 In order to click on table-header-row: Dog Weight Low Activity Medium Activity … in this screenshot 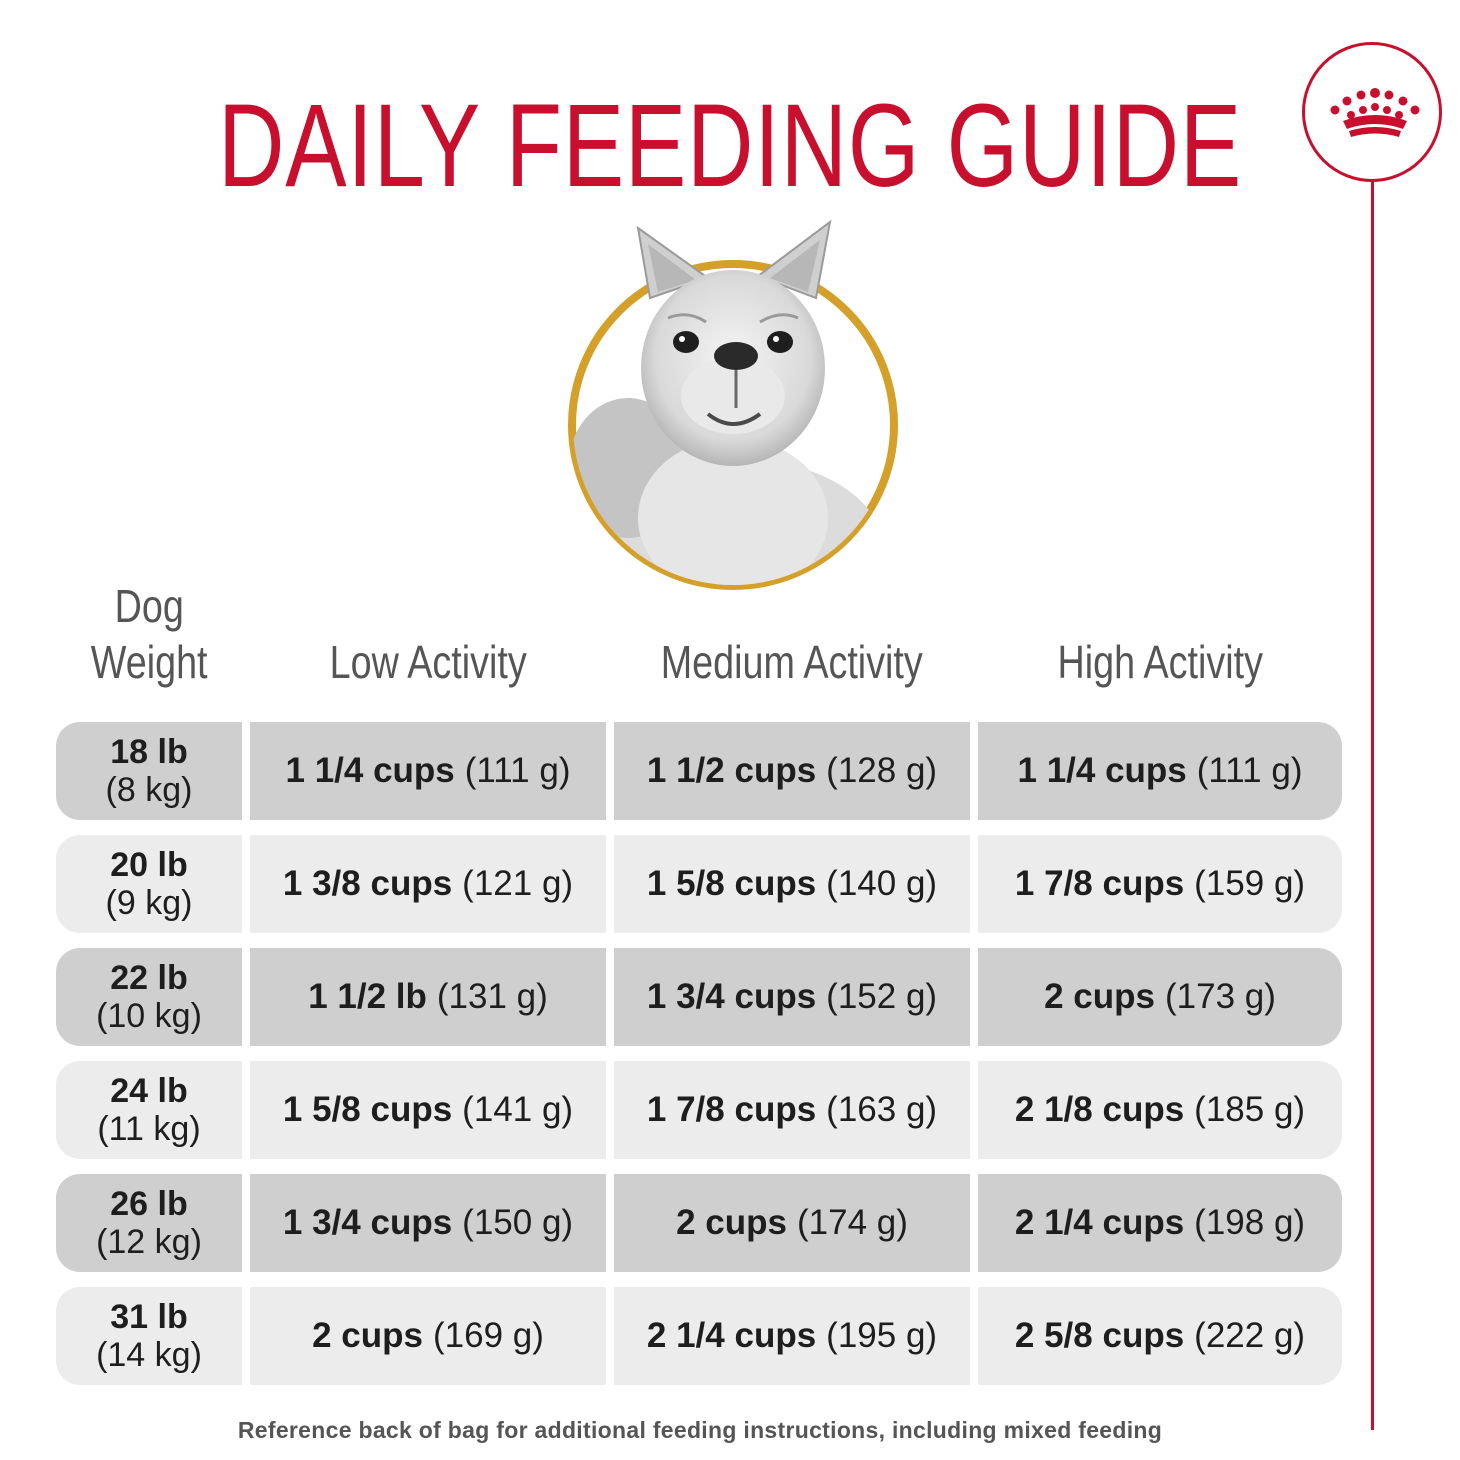, I will do `click(730, 638)`.